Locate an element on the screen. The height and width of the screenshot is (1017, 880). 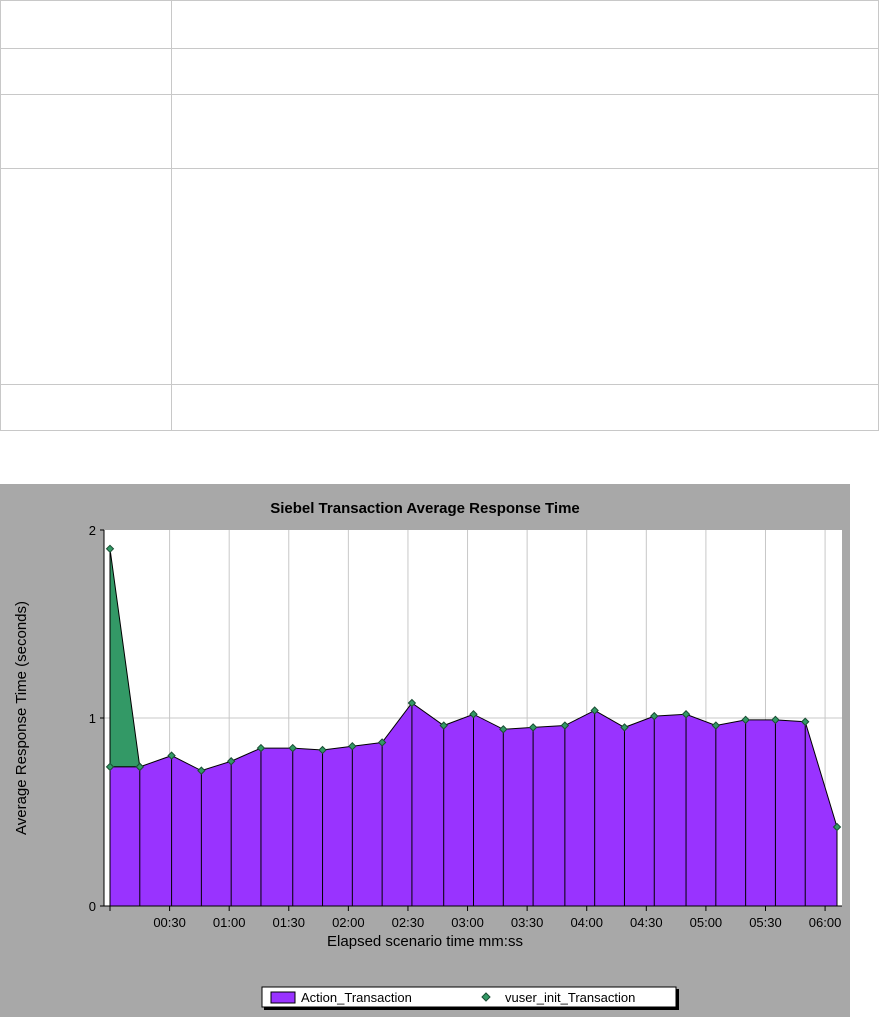
legend-swatch-action is located at coordinates (283, 997).